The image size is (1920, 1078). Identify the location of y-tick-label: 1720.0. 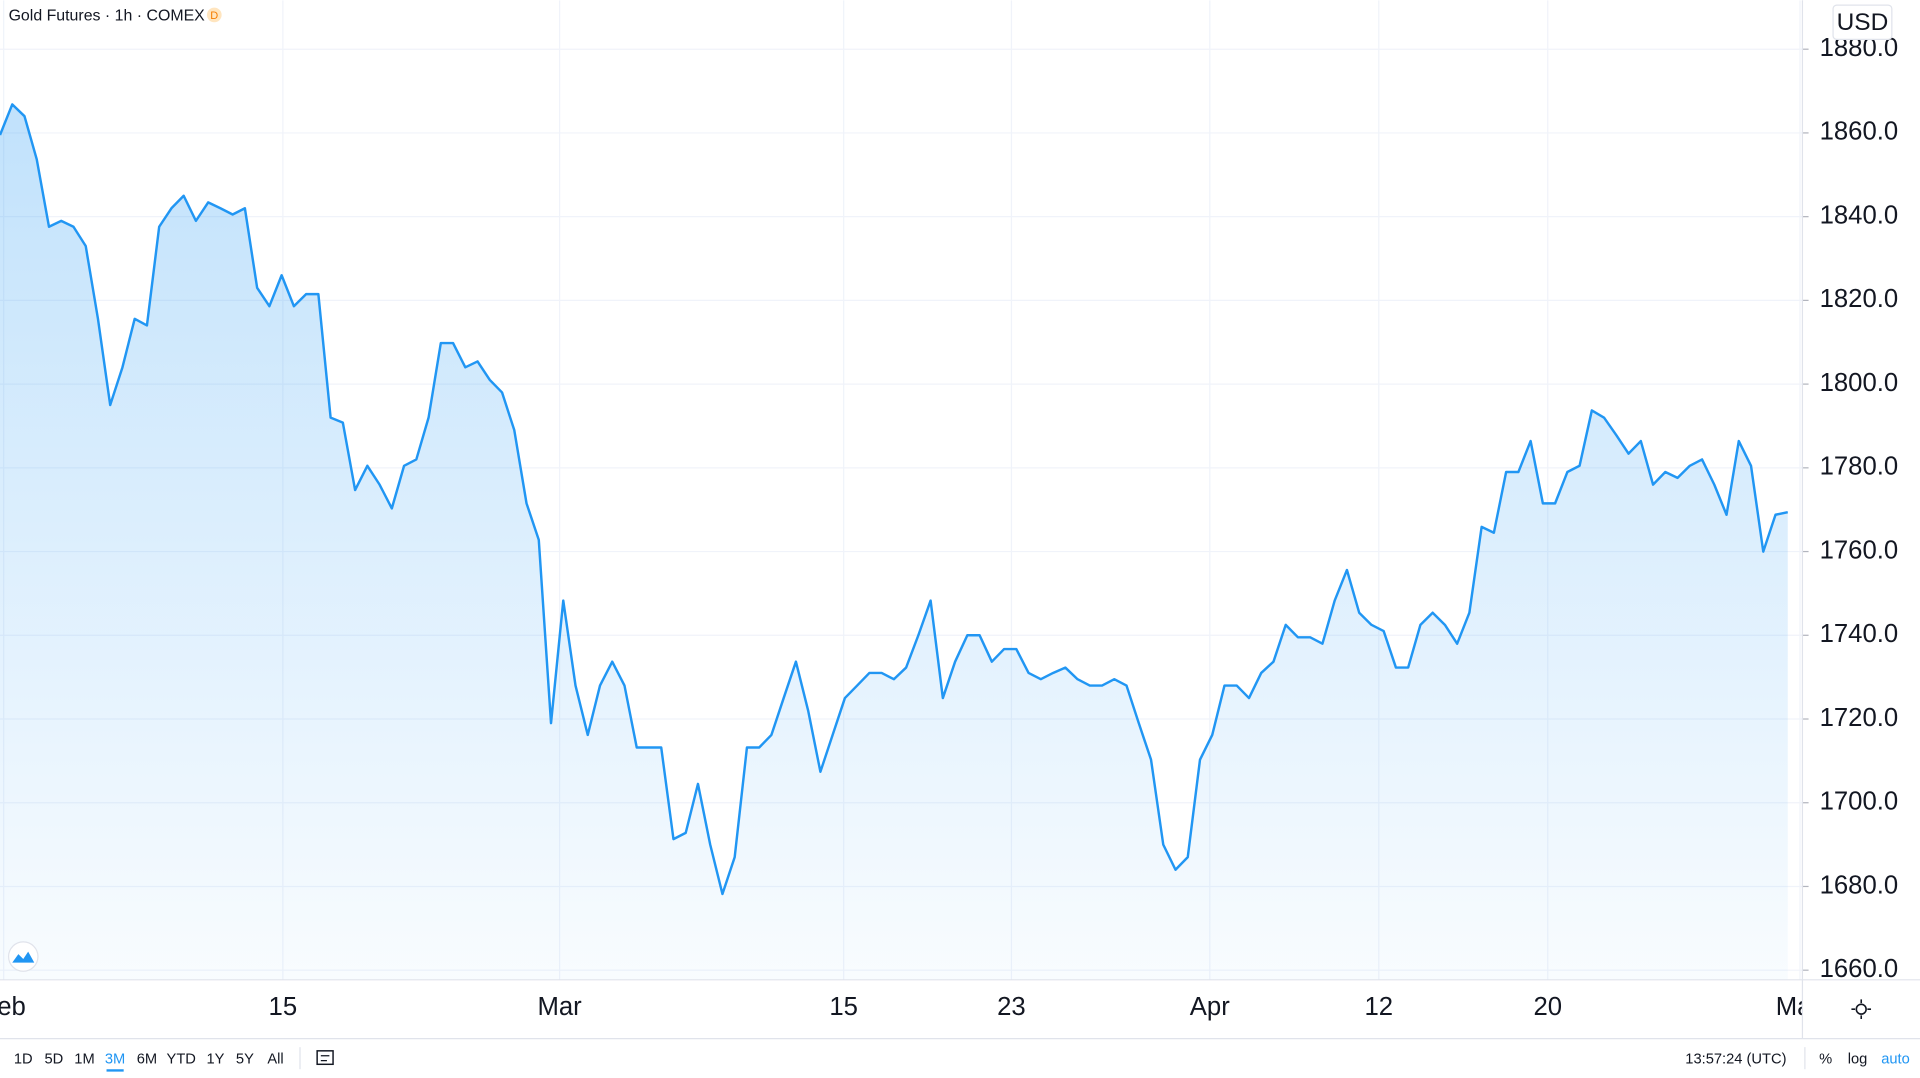
(1859, 718).